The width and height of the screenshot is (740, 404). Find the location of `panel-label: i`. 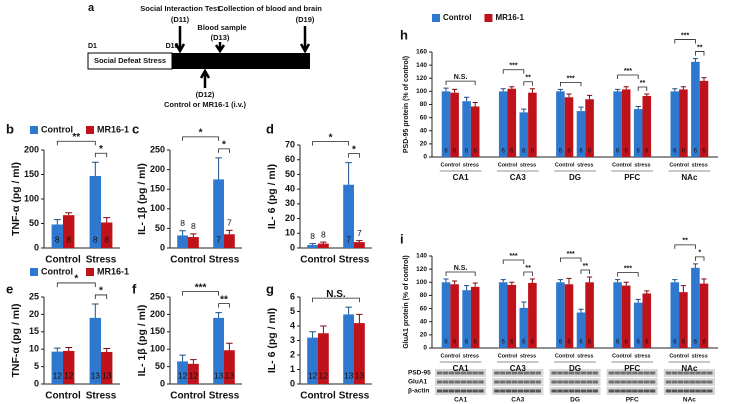

panel-label: i is located at coordinates (402, 238).